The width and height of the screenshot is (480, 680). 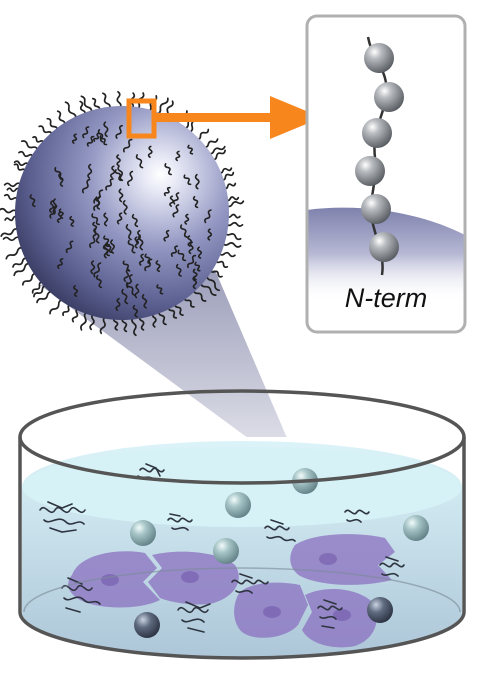 I want to click on zoom-arrow, so click(x=238, y=117).